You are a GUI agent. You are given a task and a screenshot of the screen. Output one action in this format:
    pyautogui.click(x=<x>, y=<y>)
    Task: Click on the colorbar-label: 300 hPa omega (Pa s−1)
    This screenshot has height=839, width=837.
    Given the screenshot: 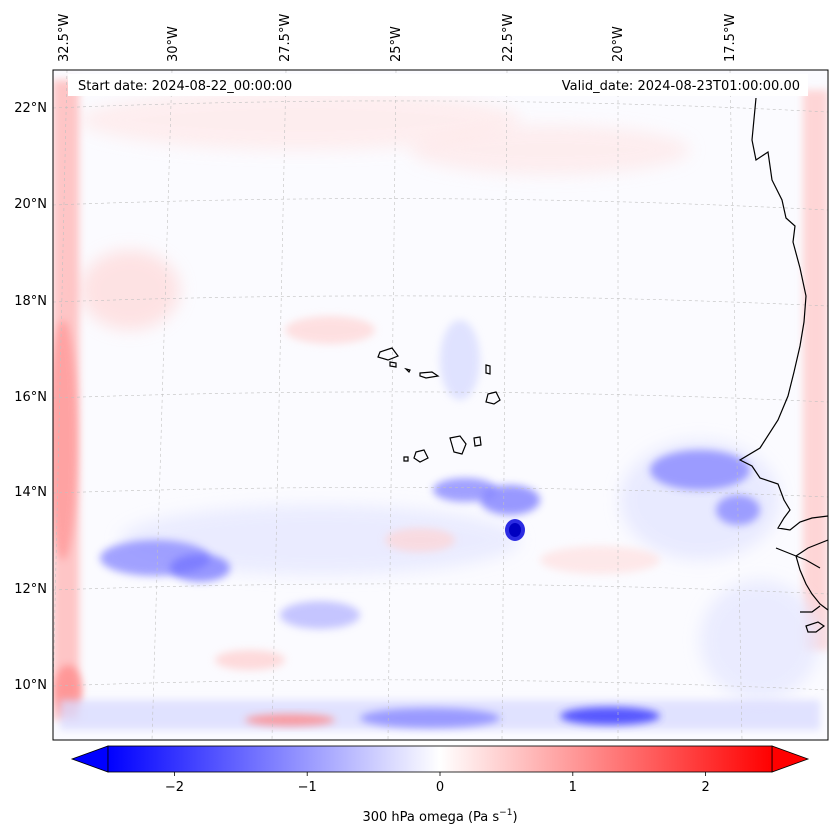 What is the action you would take?
    pyautogui.click(x=439, y=816)
    